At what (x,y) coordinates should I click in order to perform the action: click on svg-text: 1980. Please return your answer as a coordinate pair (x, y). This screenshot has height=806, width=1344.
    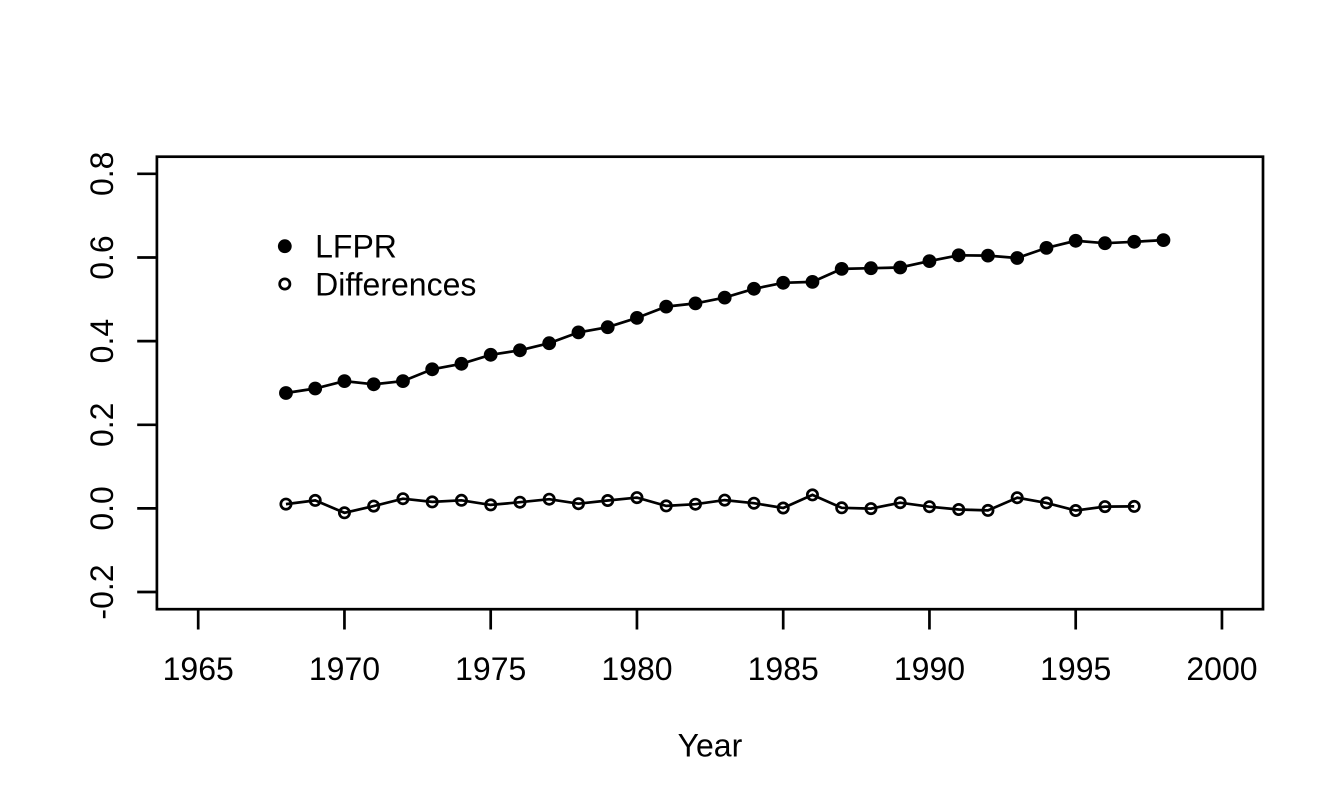
    Looking at the image, I should click on (636, 669).